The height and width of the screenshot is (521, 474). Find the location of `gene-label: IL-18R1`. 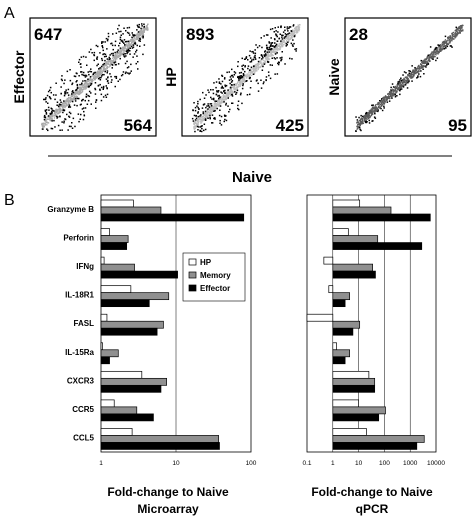

gene-label: IL-18R1 is located at coordinates (79, 295).